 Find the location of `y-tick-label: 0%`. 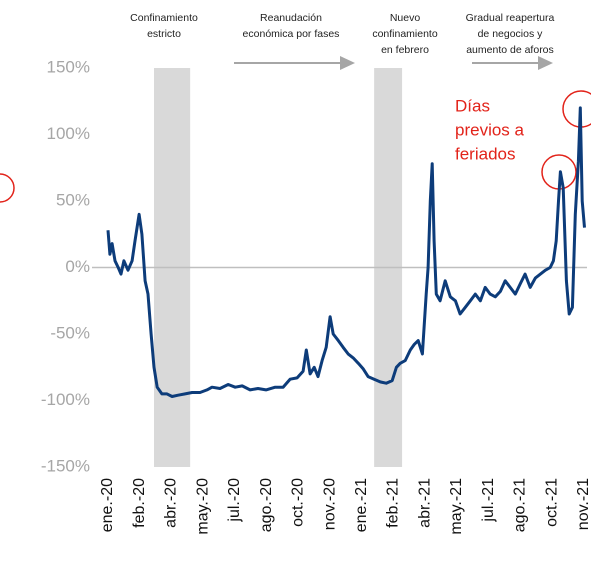

y-tick-label: 0% is located at coordinates (77, 266).